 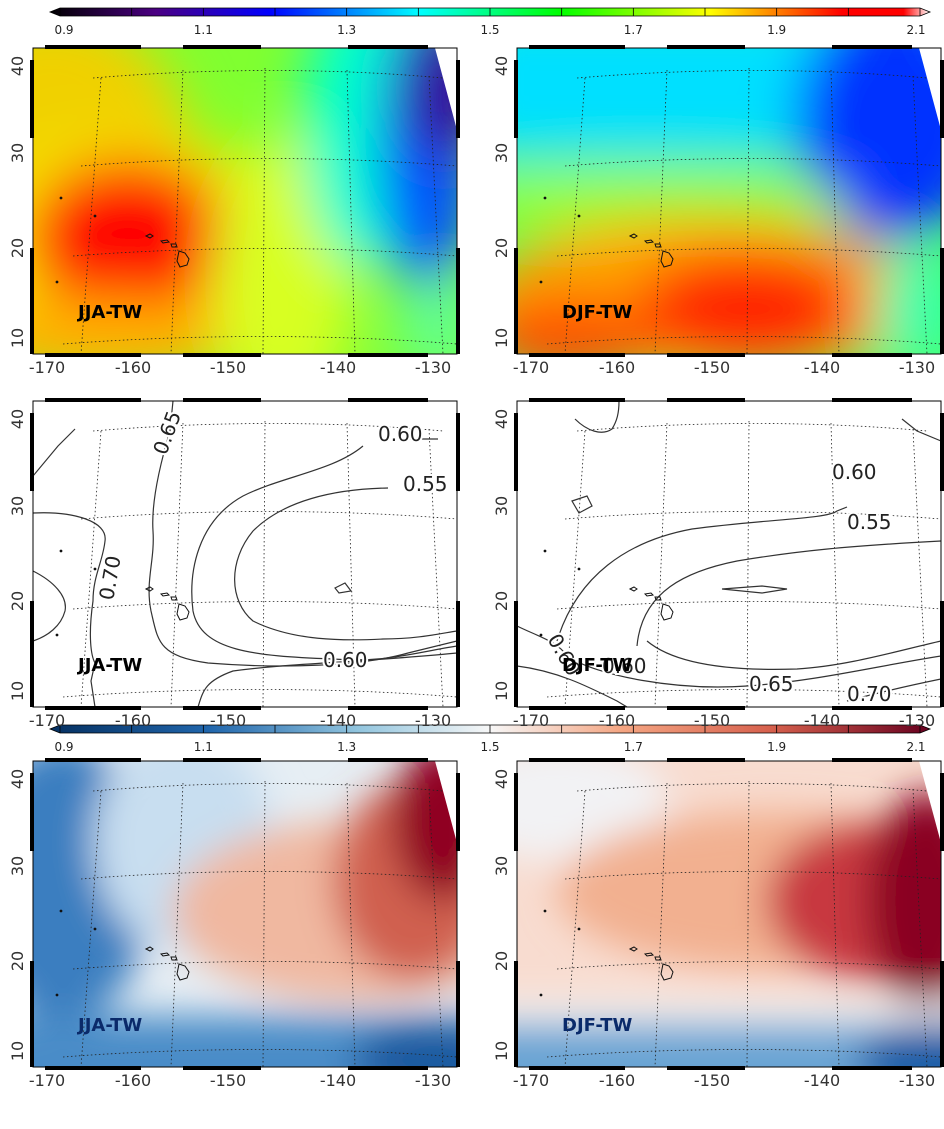 I want to click on map-panel-row1-left: JJA-TW -170 -160 -150 -140 -130 10 20 30 40, so click(x=234, y=211).